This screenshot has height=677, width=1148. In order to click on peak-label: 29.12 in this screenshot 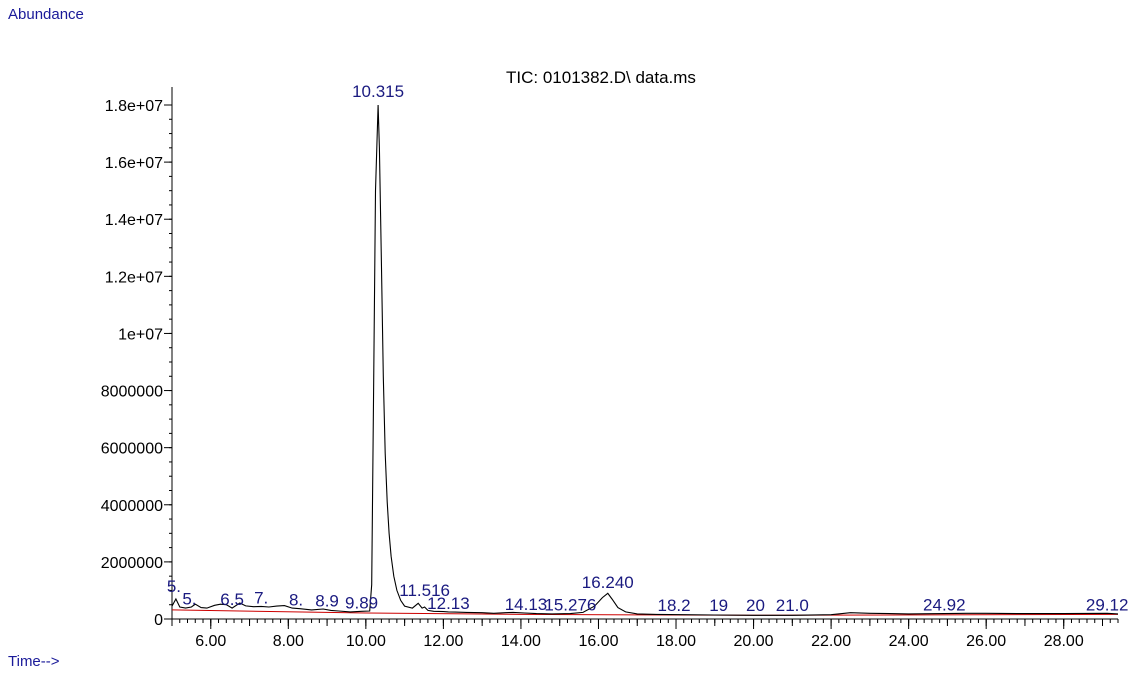, I will do `click(1107, 604)`.